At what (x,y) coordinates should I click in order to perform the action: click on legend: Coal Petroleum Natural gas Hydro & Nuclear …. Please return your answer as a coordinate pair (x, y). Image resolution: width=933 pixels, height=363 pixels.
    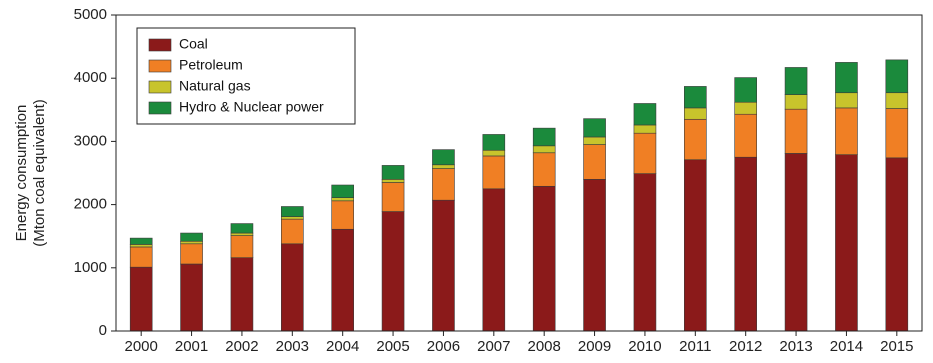
    Looking at the image, I should click on (246, 76).